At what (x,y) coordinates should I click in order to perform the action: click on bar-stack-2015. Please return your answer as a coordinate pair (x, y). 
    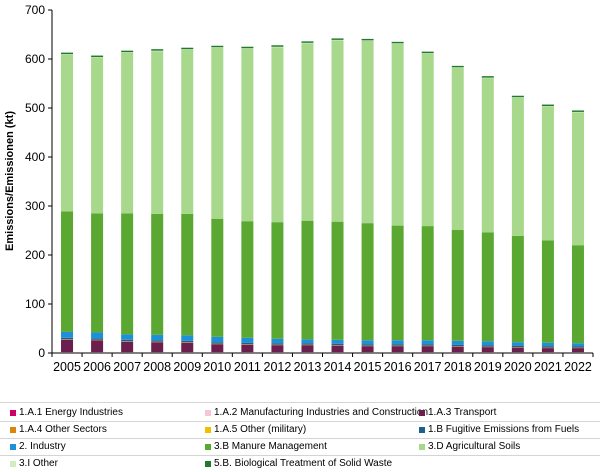
    Looking at the image, I should click on (367, 196).